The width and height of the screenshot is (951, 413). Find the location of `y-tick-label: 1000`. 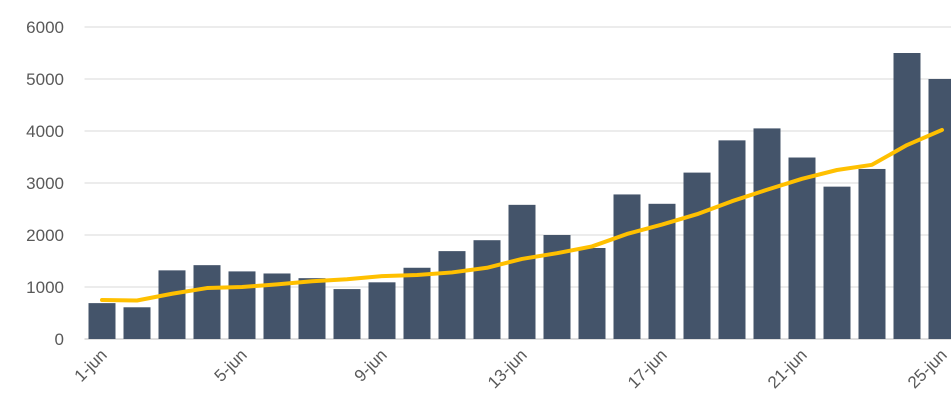

y-tick-label: 1000 is located at coordinates (45, 287).